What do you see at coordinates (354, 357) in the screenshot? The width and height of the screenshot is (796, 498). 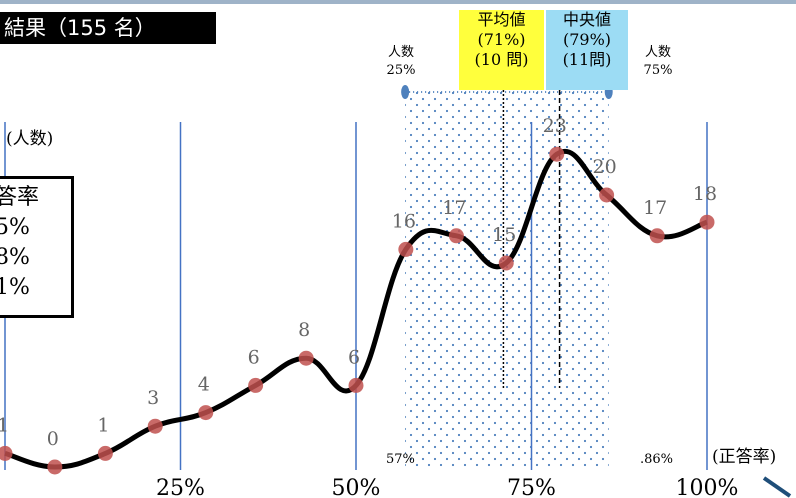 I see `data-label-7: 6` at bounding box center [354, 357].